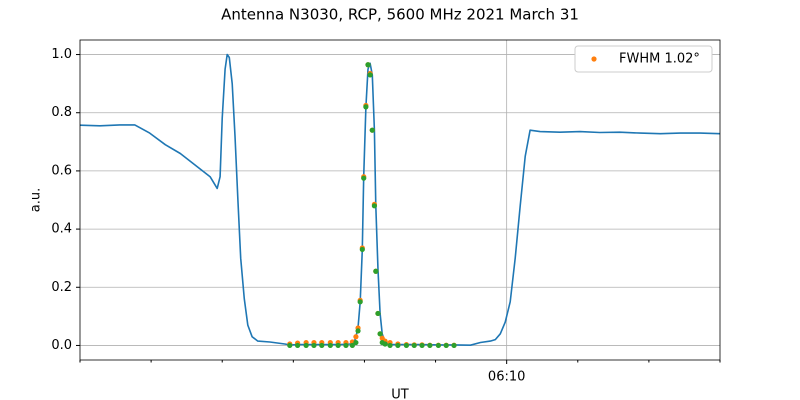 The image size is (800, 400). Describe the element at coordinates (594, 59) in the screenshot. I see `legend-marker` at that location.